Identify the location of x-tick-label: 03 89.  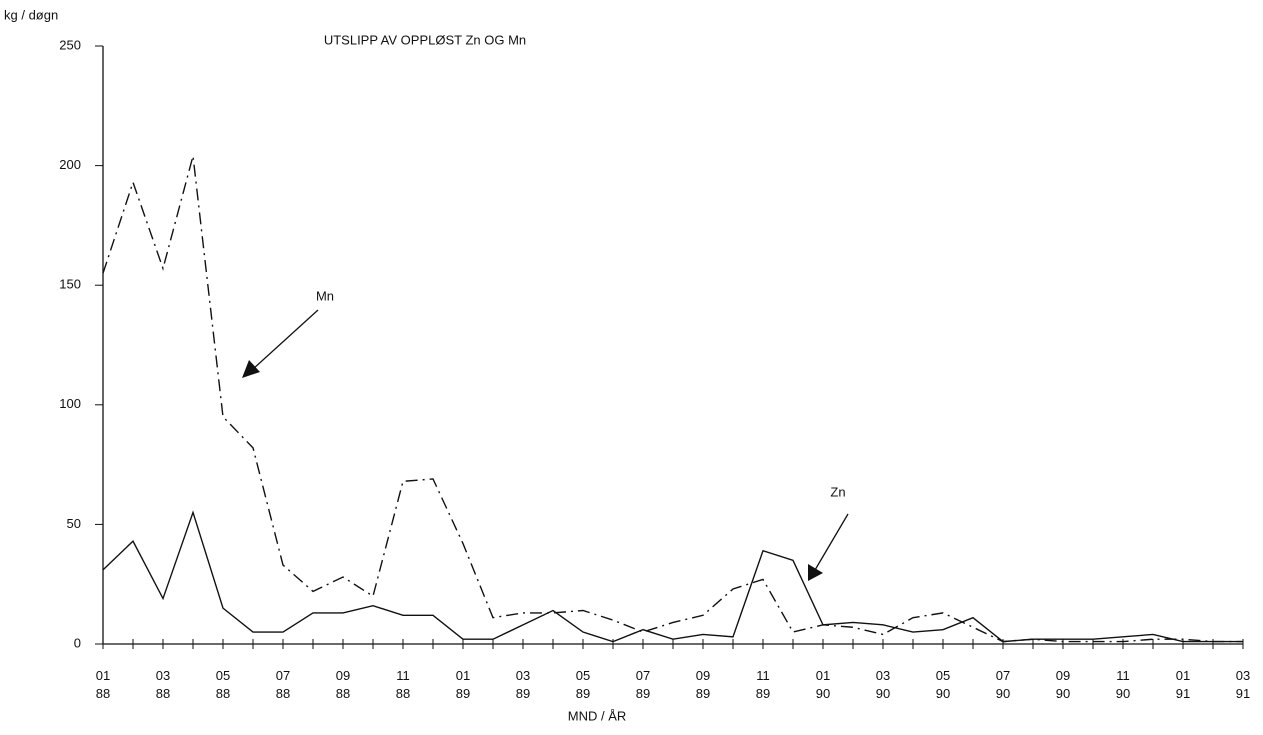
(523, 684).